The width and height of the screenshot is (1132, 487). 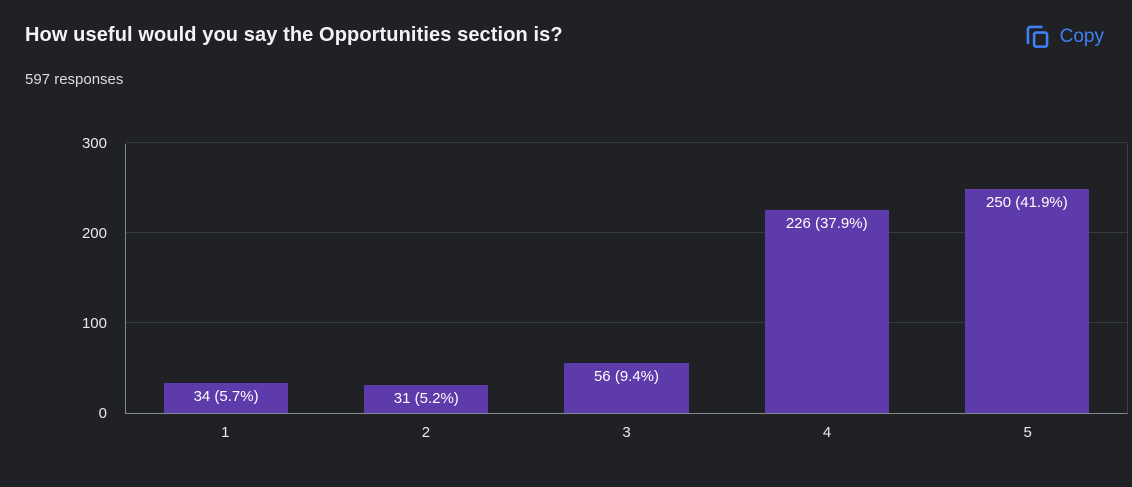 I want to click on bar: 250 (41.9%), so click(x=1026, y=300).